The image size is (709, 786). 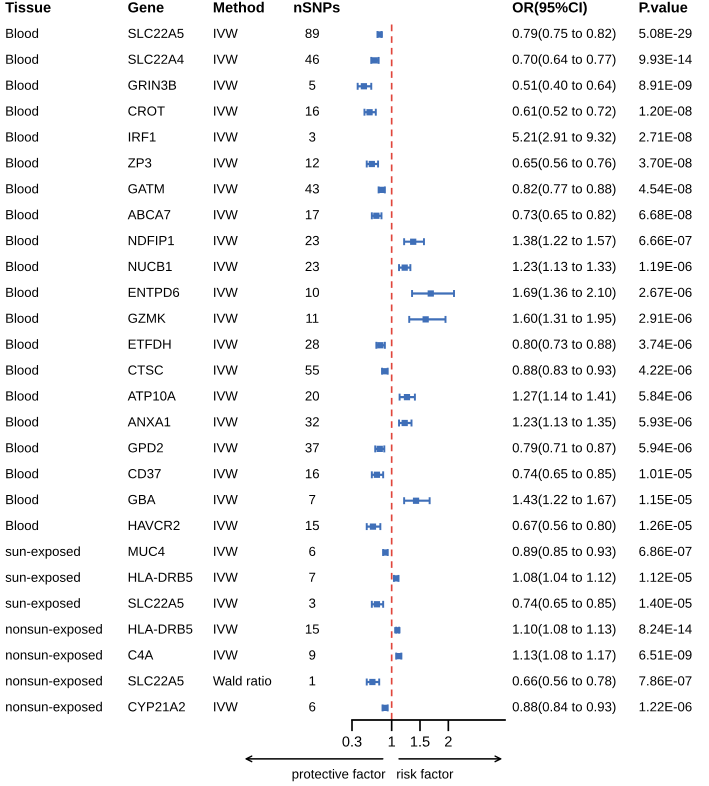 What do you see at coordinates (564, 293) in the screenshot?
I see `text: 1.69(1.36 to 2.10)` at bounding box center [564, 293].